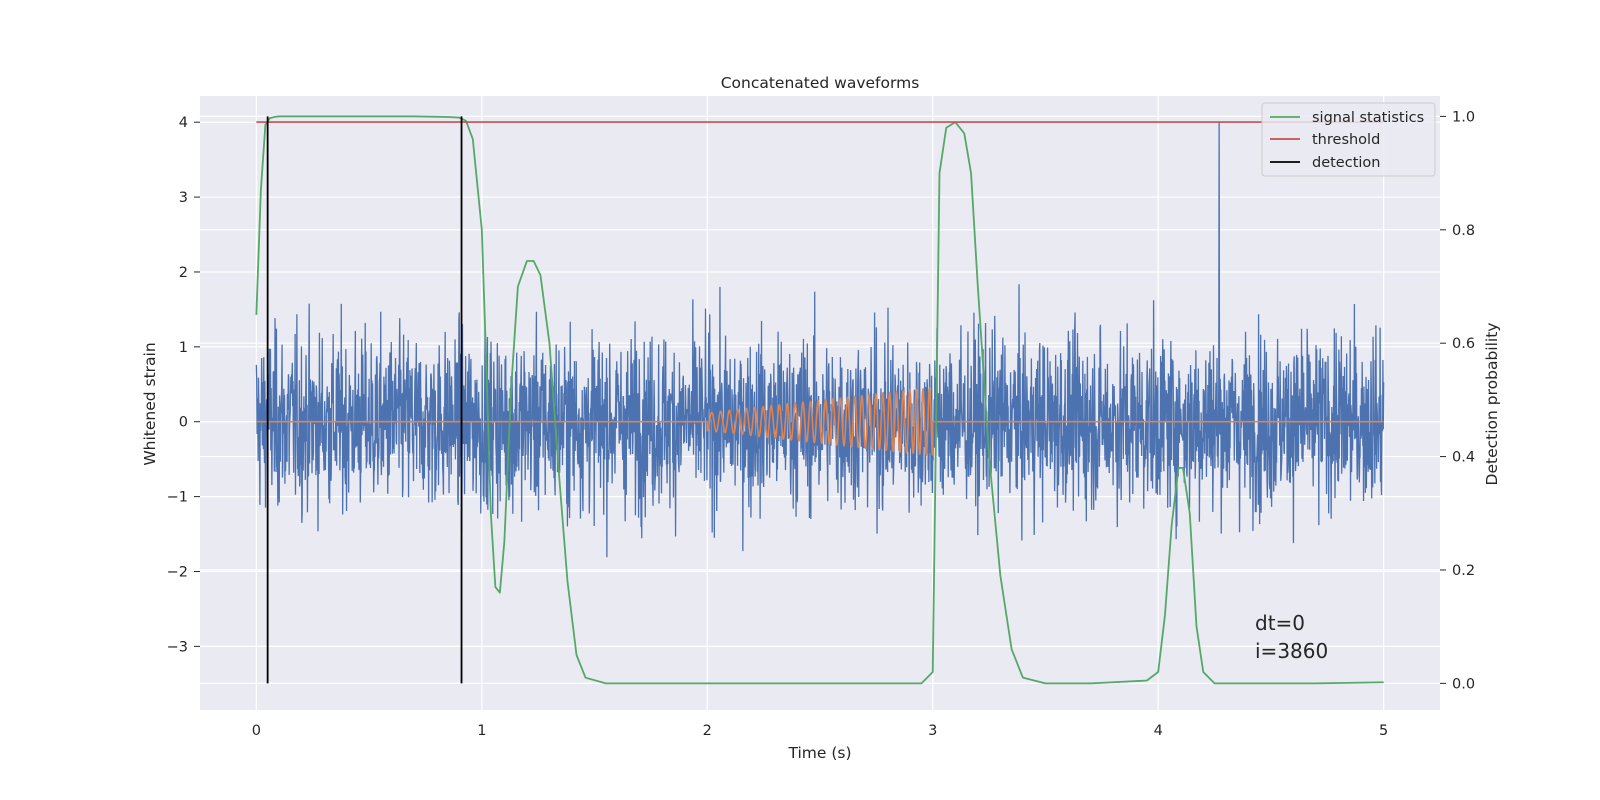 This screenshot has width=1600, height=800. What do you see at coordinates (932, 731) in the screenshot?
I see `x-tick-label: 3` at bounding box center [932, 731].